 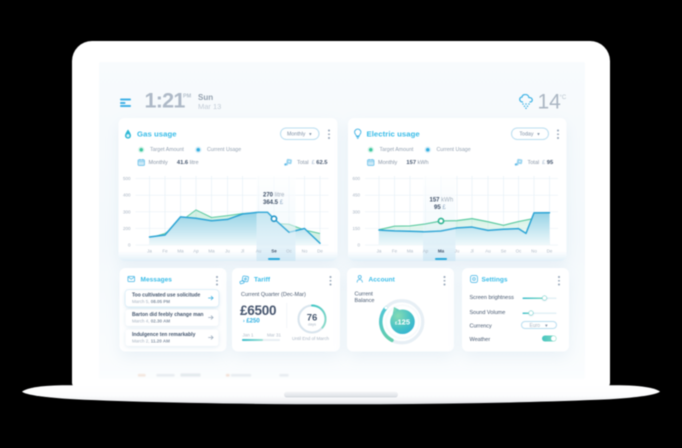 I want to click on svg-text: 76, so click(x=312, y=317).